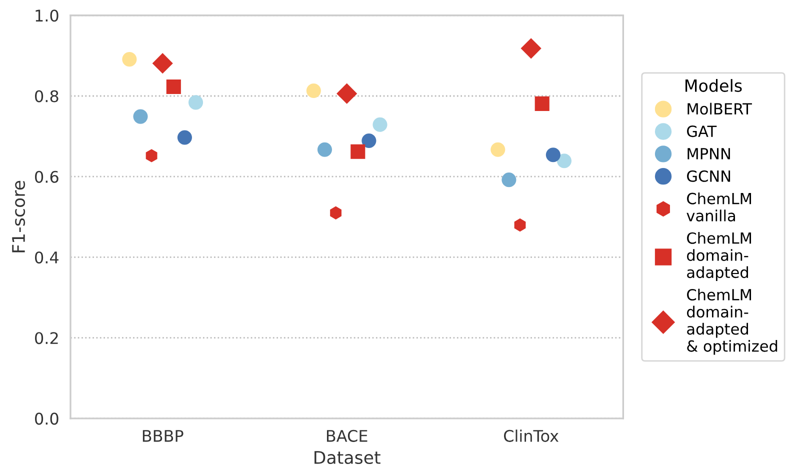  Describe the element at coordinates (19, 216) in the screenshot. I see `y-axis-title: F1-score` at that location.